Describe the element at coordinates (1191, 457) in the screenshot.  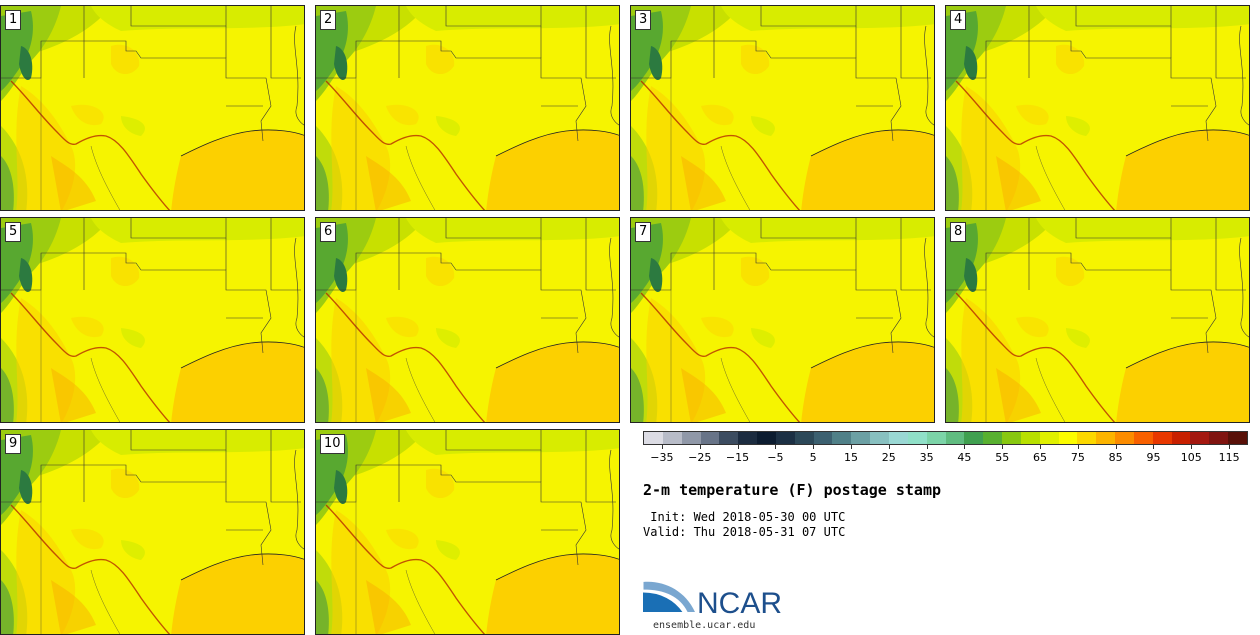
I see `colorbar-tick-label: 105` at that location.